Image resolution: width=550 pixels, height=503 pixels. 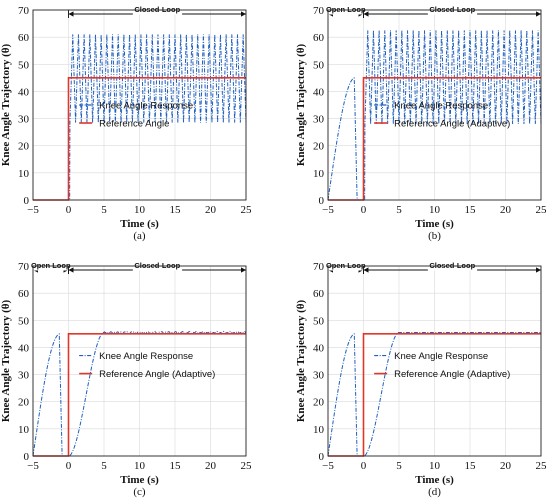 I want to click on panel-caption: (d), so click(x=434, y=492).